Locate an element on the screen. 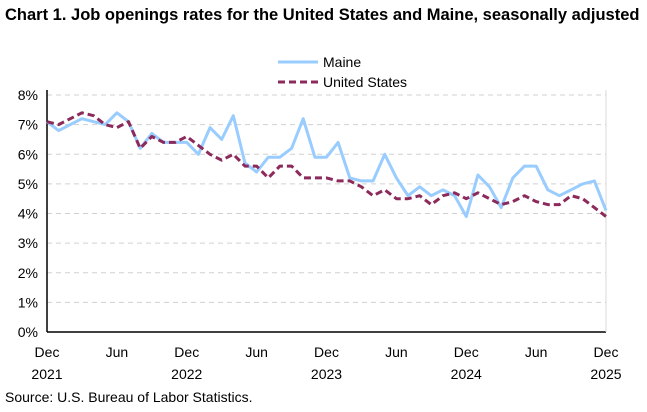 Image resolution: width=647 pixels, height=412 pixels. y-tick-label: 4% is located at coordinates (28, 214).